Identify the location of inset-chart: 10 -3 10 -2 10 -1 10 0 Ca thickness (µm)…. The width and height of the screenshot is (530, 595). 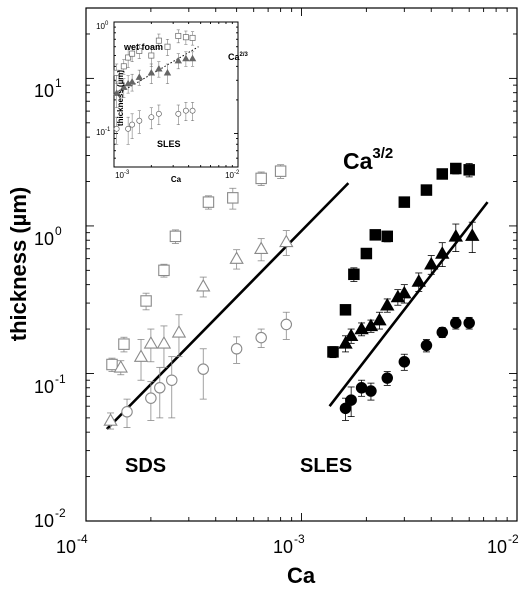
(172, 102).